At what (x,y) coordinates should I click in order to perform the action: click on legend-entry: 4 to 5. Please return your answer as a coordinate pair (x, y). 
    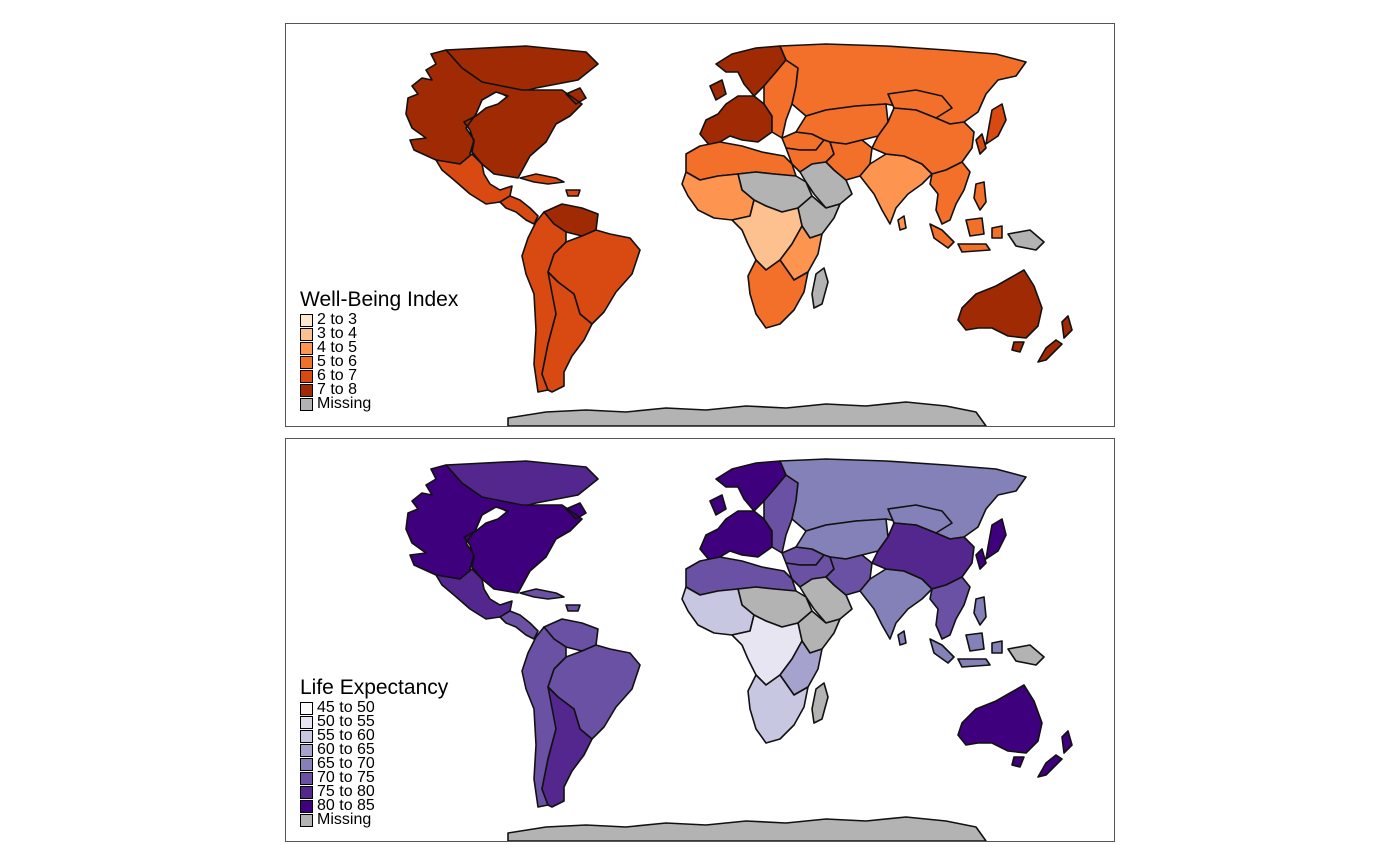
    Looking at the image, I should click on (379, 347).